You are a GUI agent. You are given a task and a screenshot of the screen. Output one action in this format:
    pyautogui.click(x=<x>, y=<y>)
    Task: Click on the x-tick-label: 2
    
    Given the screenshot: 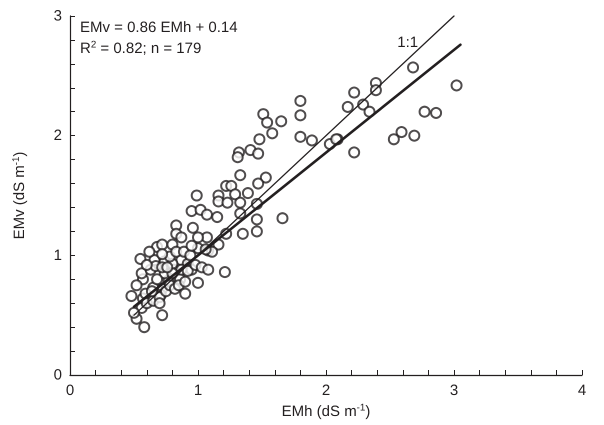 What is the action you would take?
    pyautogui.click(x=326, y=390)
    